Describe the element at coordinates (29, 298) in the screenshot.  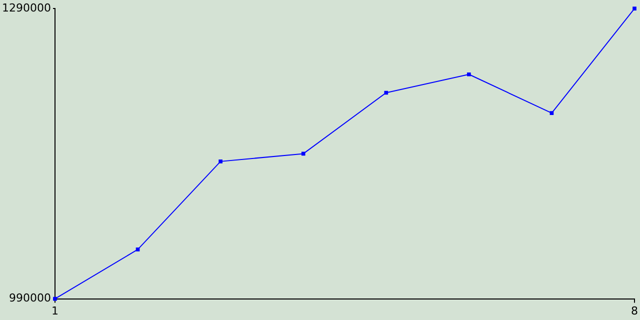
I see `y-tick-label: 990000` at that location.